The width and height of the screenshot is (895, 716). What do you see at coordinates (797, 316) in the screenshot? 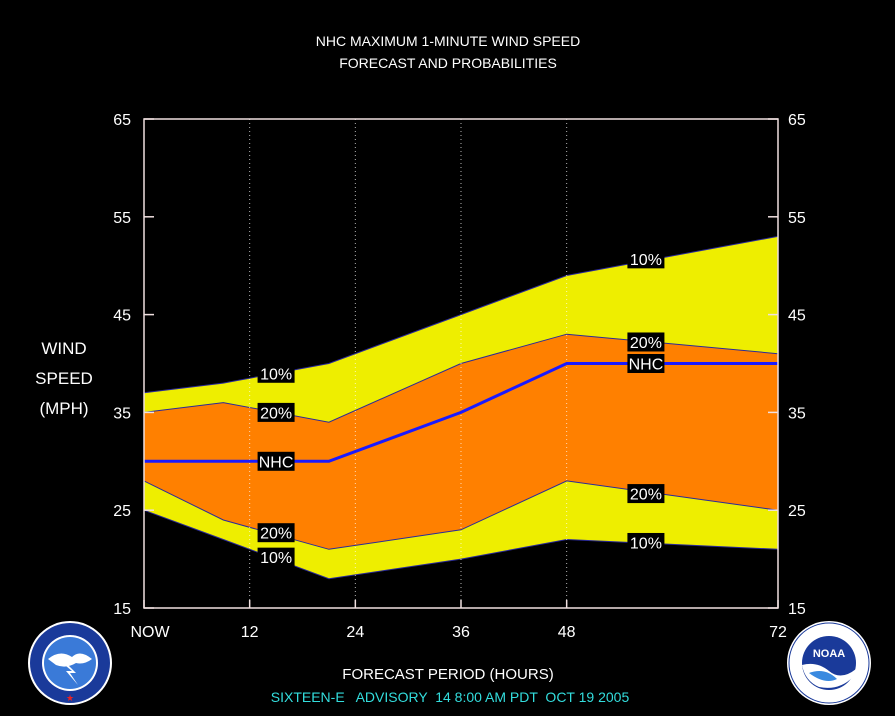
I see `y-tick-label-right: 45` at bounding box center [797, 316].